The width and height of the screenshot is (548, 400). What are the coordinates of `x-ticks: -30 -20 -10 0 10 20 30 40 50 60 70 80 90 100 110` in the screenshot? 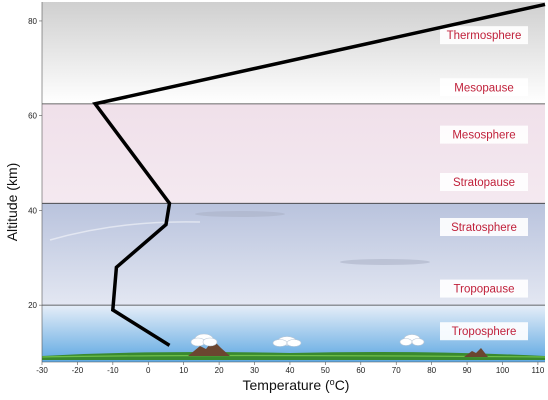 It's located at (290, 368).